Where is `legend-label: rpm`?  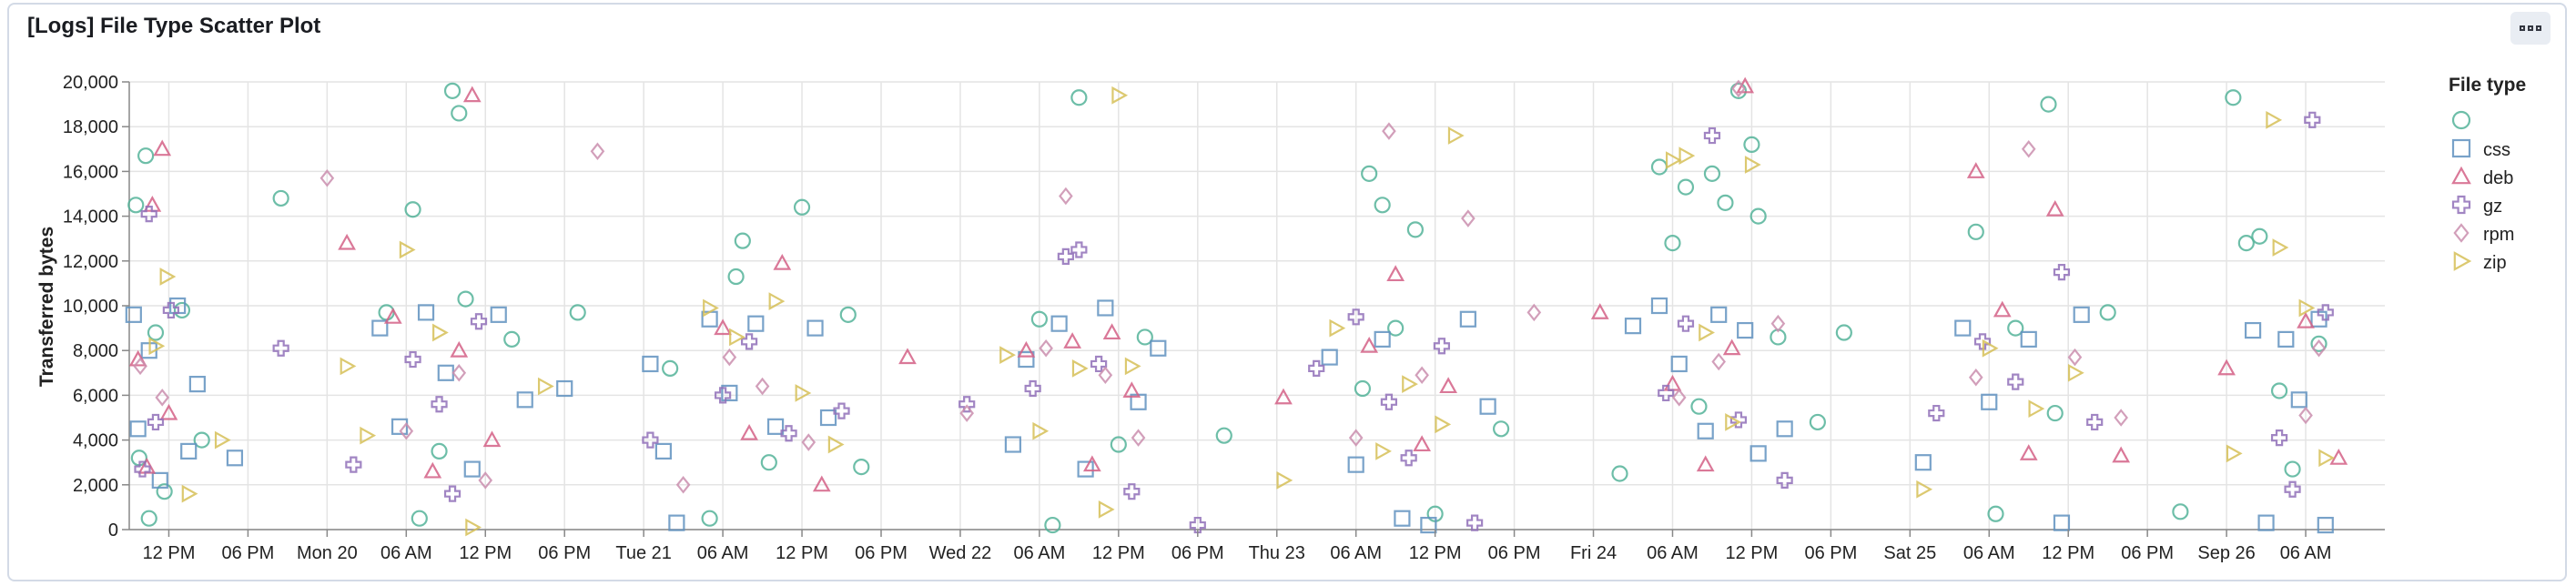 legend-label: rpm is located at coordinates (2498, 235).